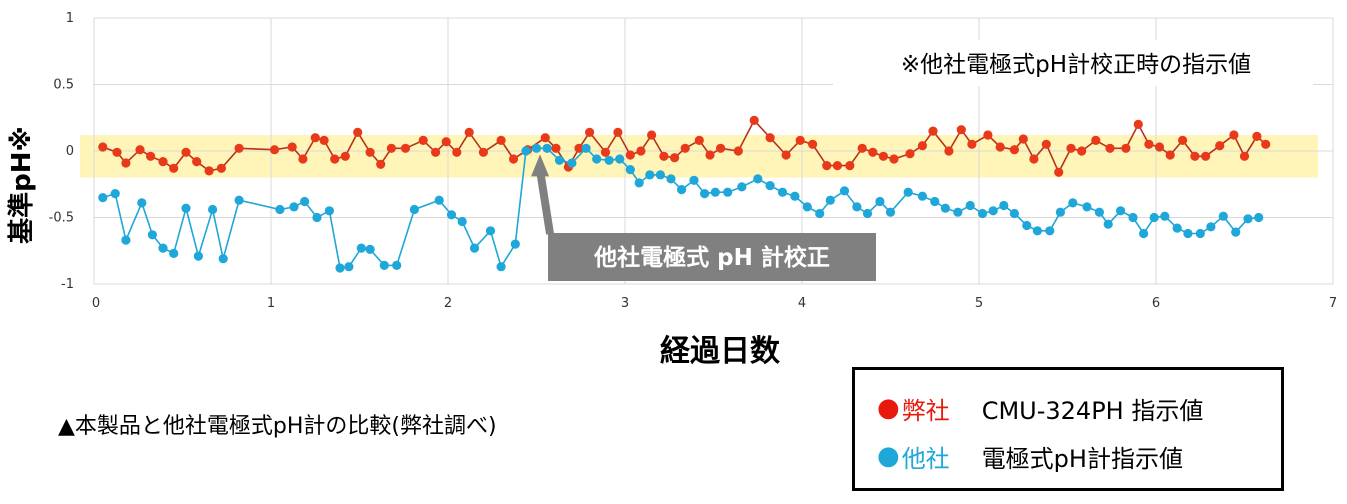  I want to click on x-tick-label: 6, so click(1156, 303).